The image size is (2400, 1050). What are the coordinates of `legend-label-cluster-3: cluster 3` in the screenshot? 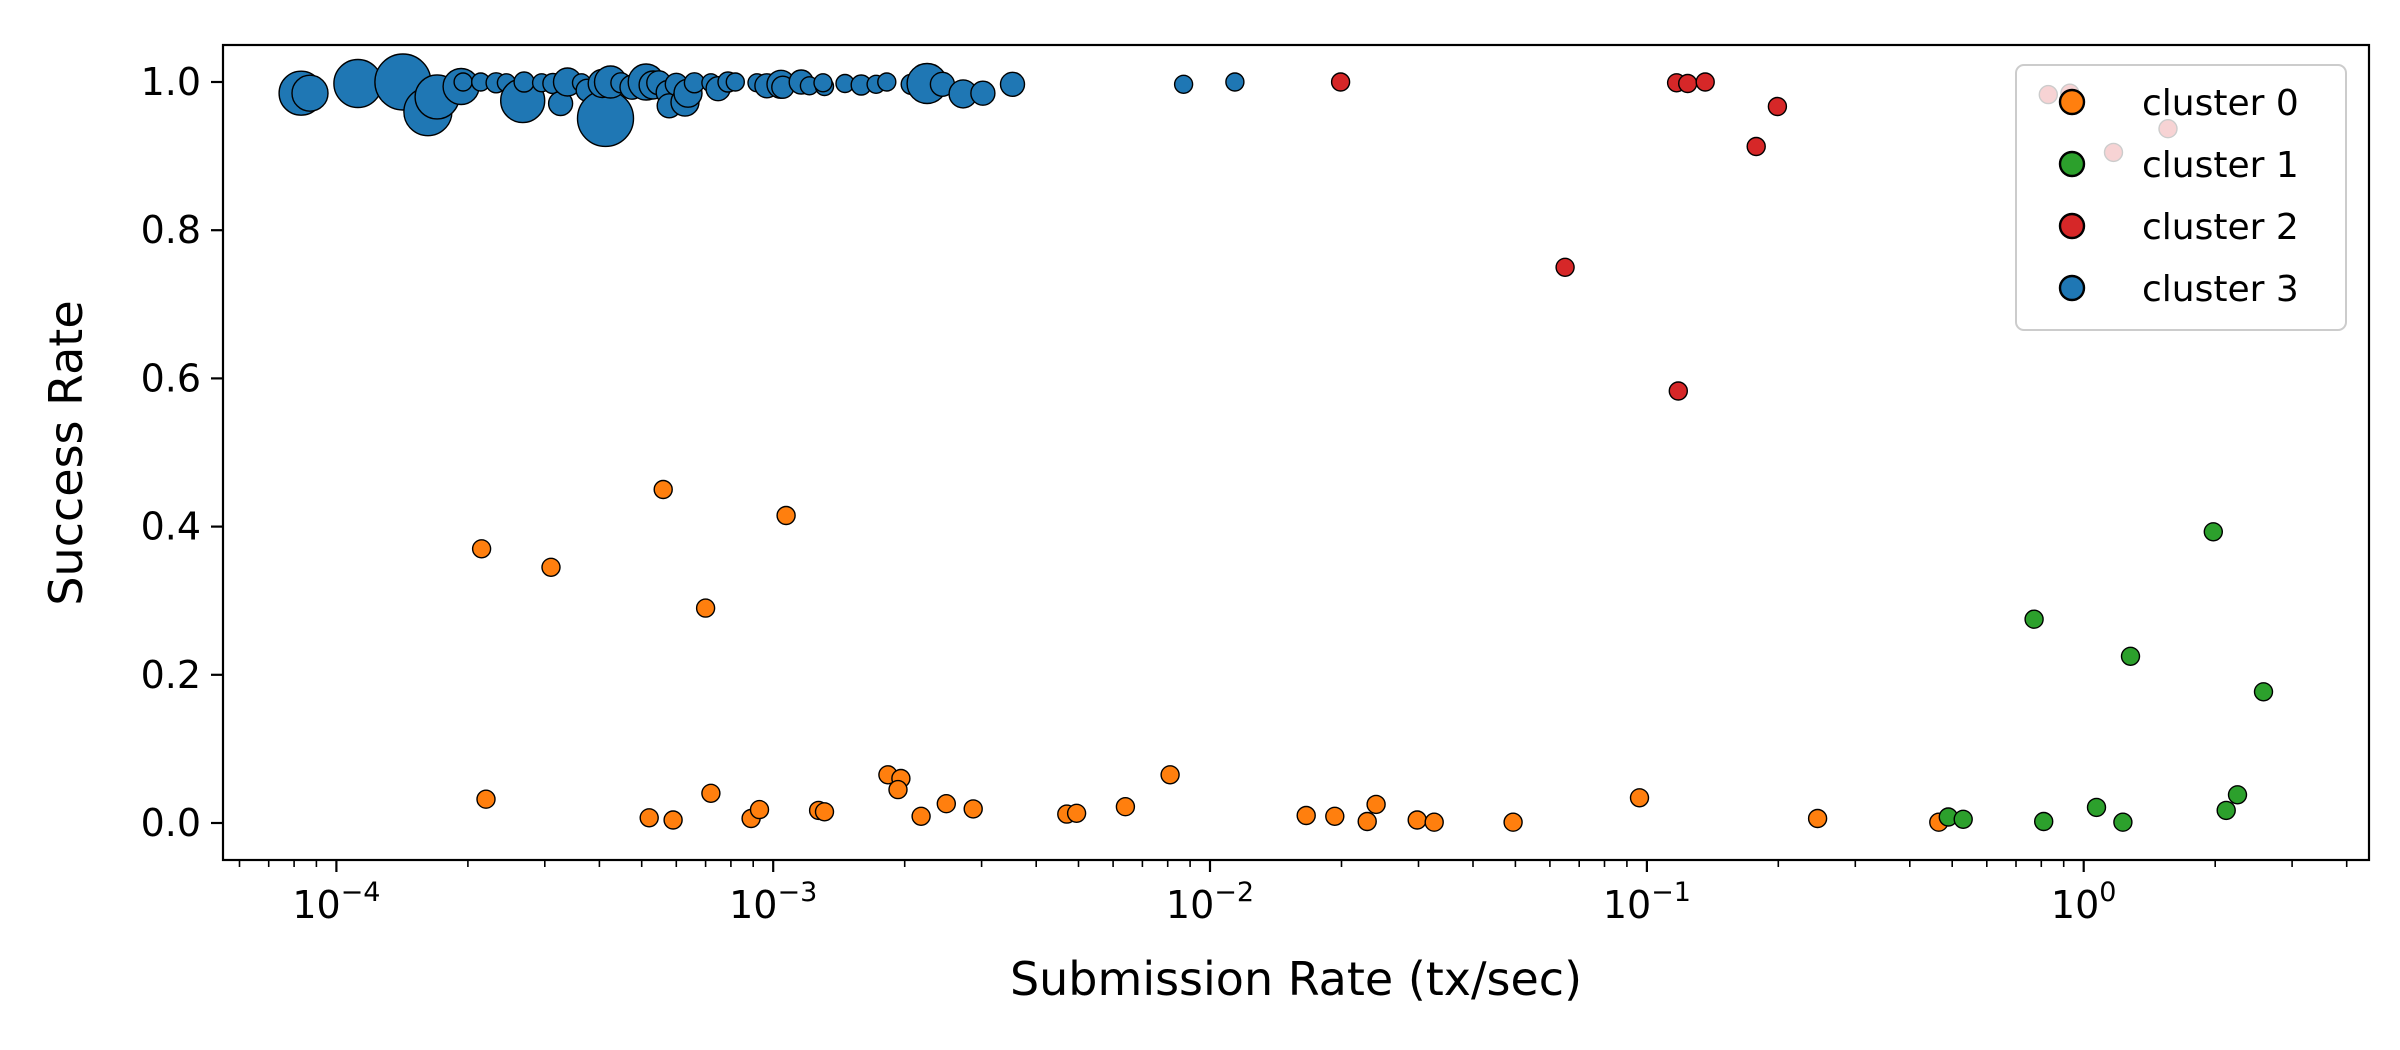 It's located at (2220, 289).